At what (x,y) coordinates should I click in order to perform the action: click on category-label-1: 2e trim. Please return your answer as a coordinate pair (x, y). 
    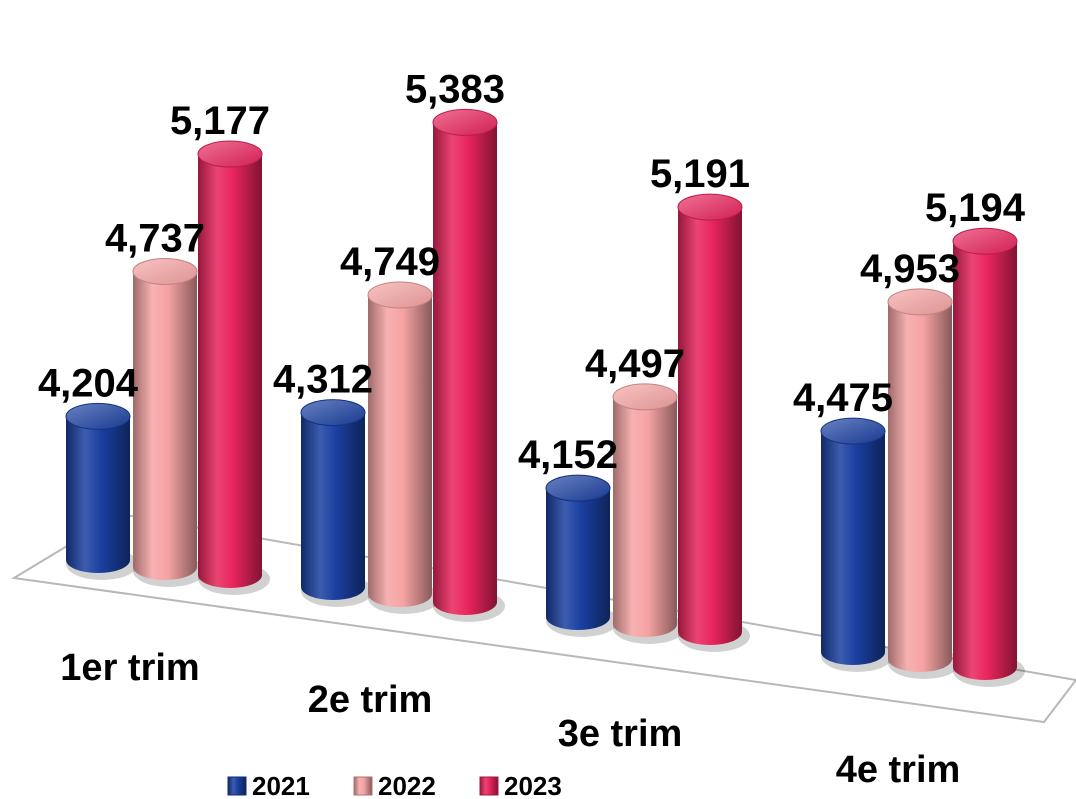
    Looking at the image, I should click on (370, 700).